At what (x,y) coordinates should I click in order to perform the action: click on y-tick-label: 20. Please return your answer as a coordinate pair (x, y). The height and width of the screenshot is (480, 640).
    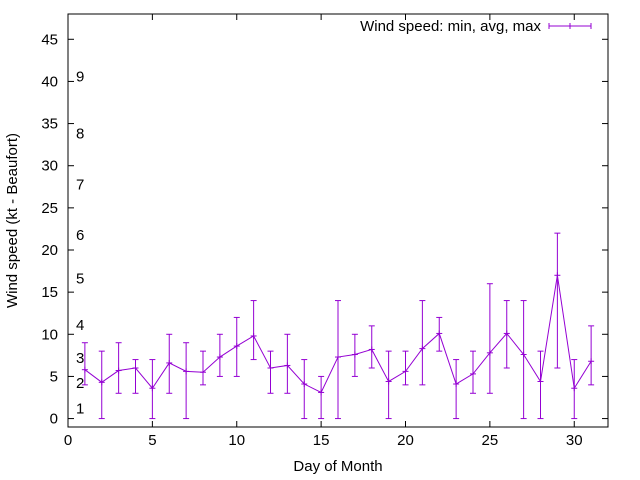
    Looking at the image, I should click on (49, 250).